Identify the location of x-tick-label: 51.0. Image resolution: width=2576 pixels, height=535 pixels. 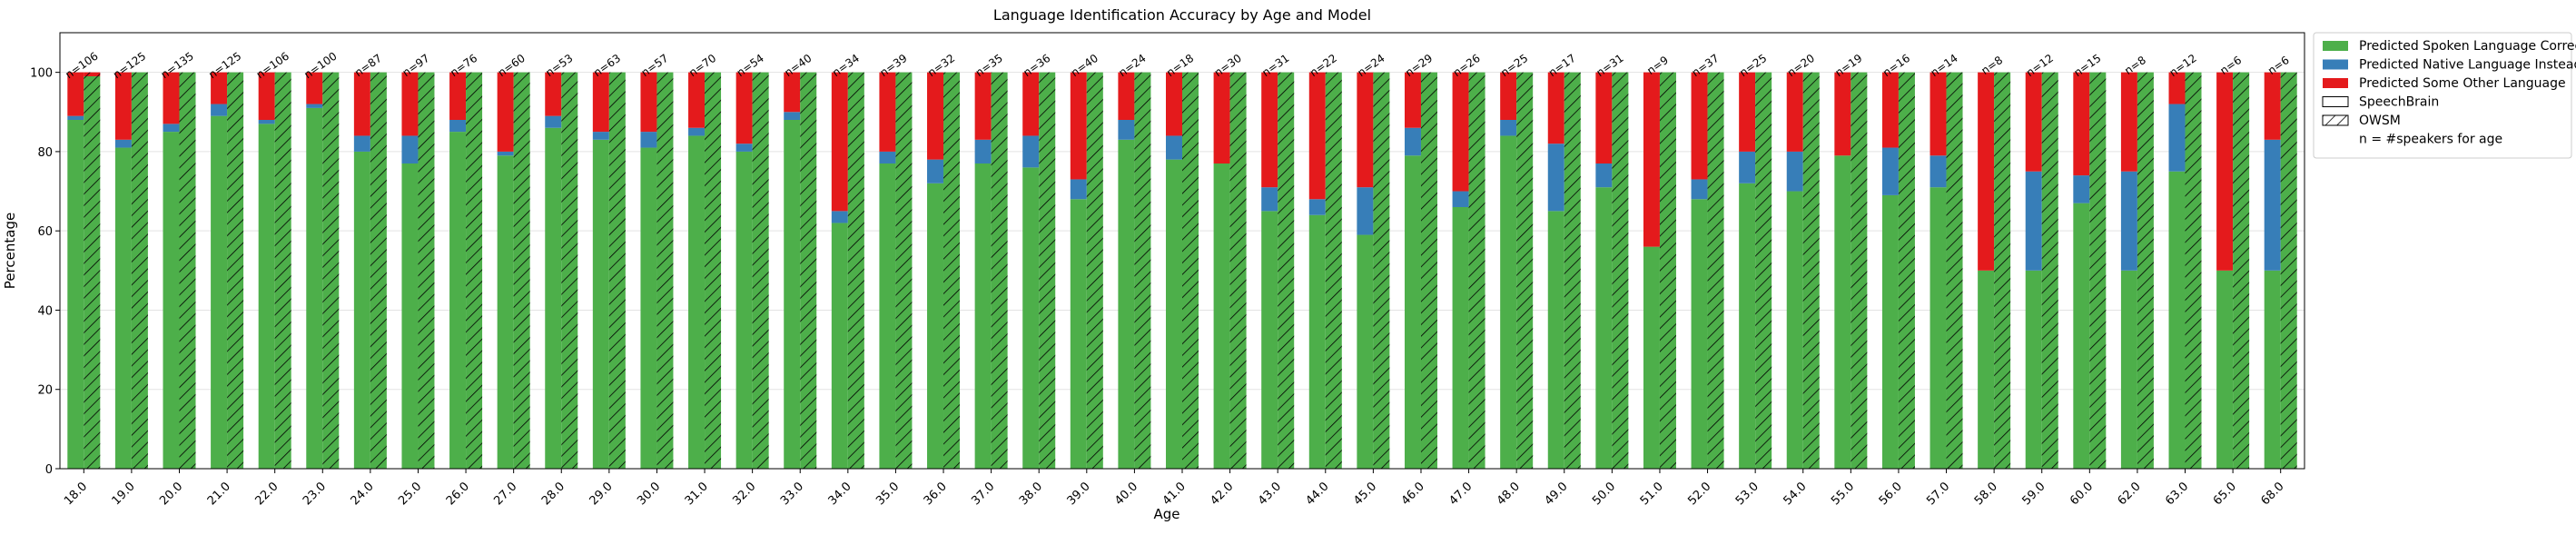
(1652, 494).